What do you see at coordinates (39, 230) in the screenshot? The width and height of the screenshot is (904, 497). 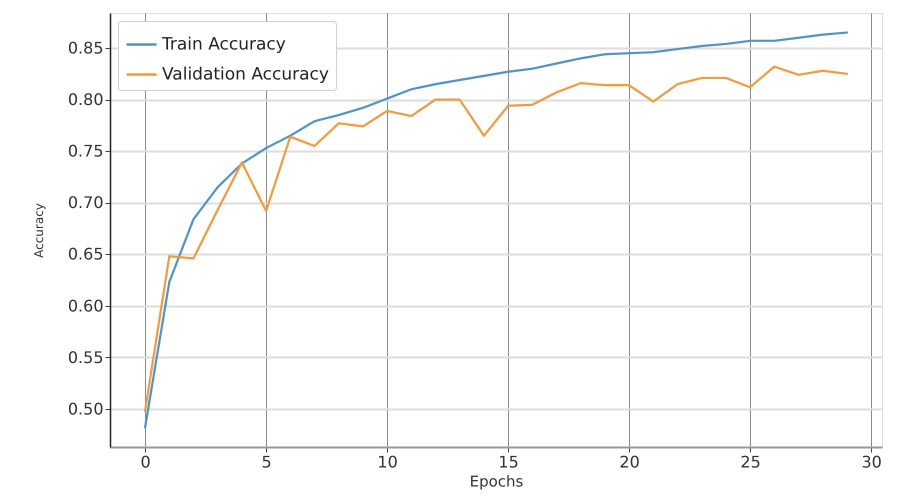 I see `y-axis-title: Accuracy` at bounding box center [39, 230].